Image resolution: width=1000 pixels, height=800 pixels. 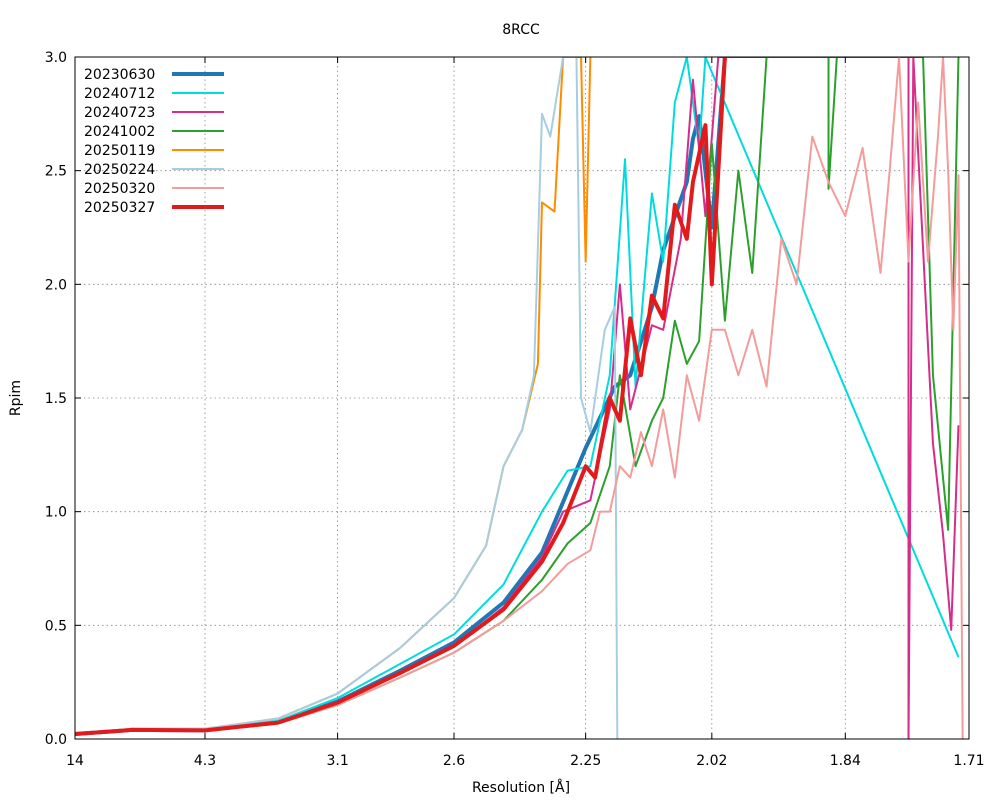 What do you see at coordinates (56, 58) in the screenshot?
I see `y-tick-label: 3.0` at bounding box center [56, 58].